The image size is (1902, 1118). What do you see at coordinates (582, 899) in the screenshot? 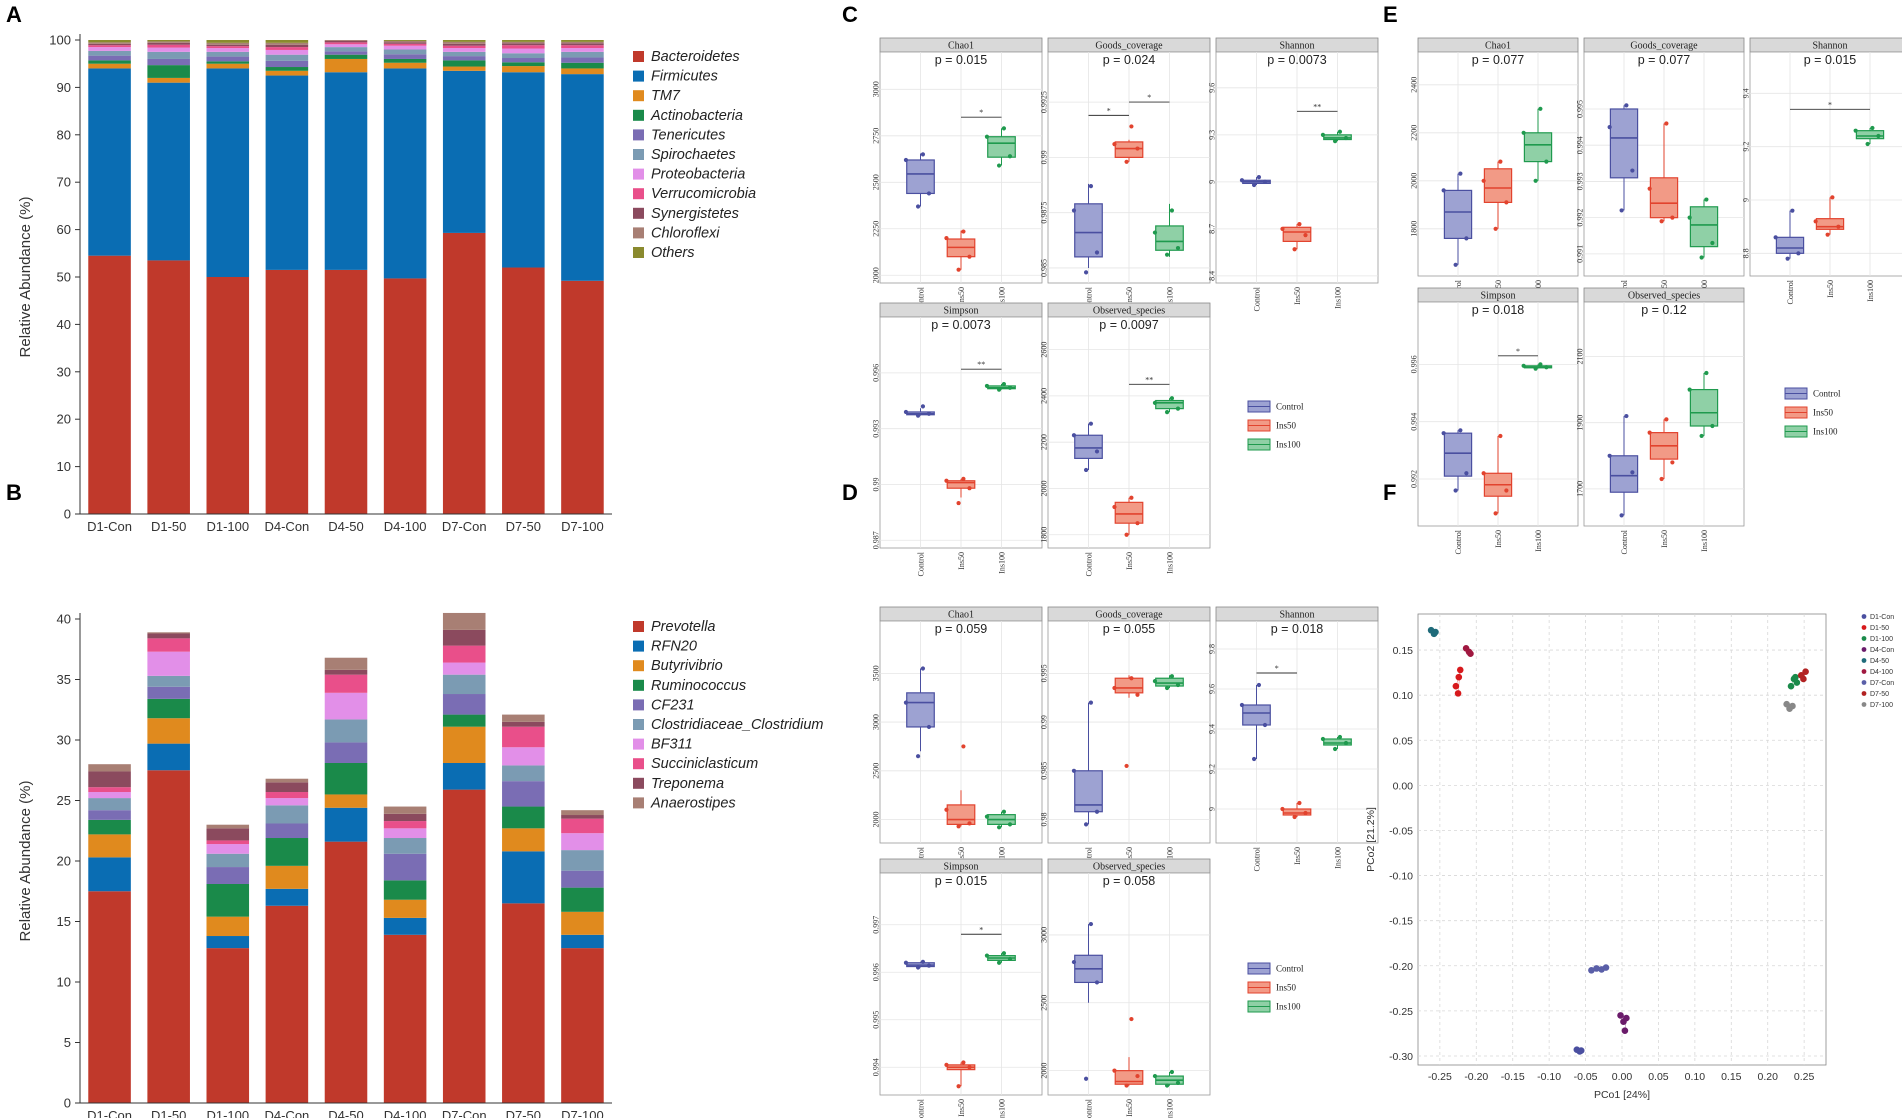
I see `bar-segment-ruminococcus` at bounding box center [582, 899].